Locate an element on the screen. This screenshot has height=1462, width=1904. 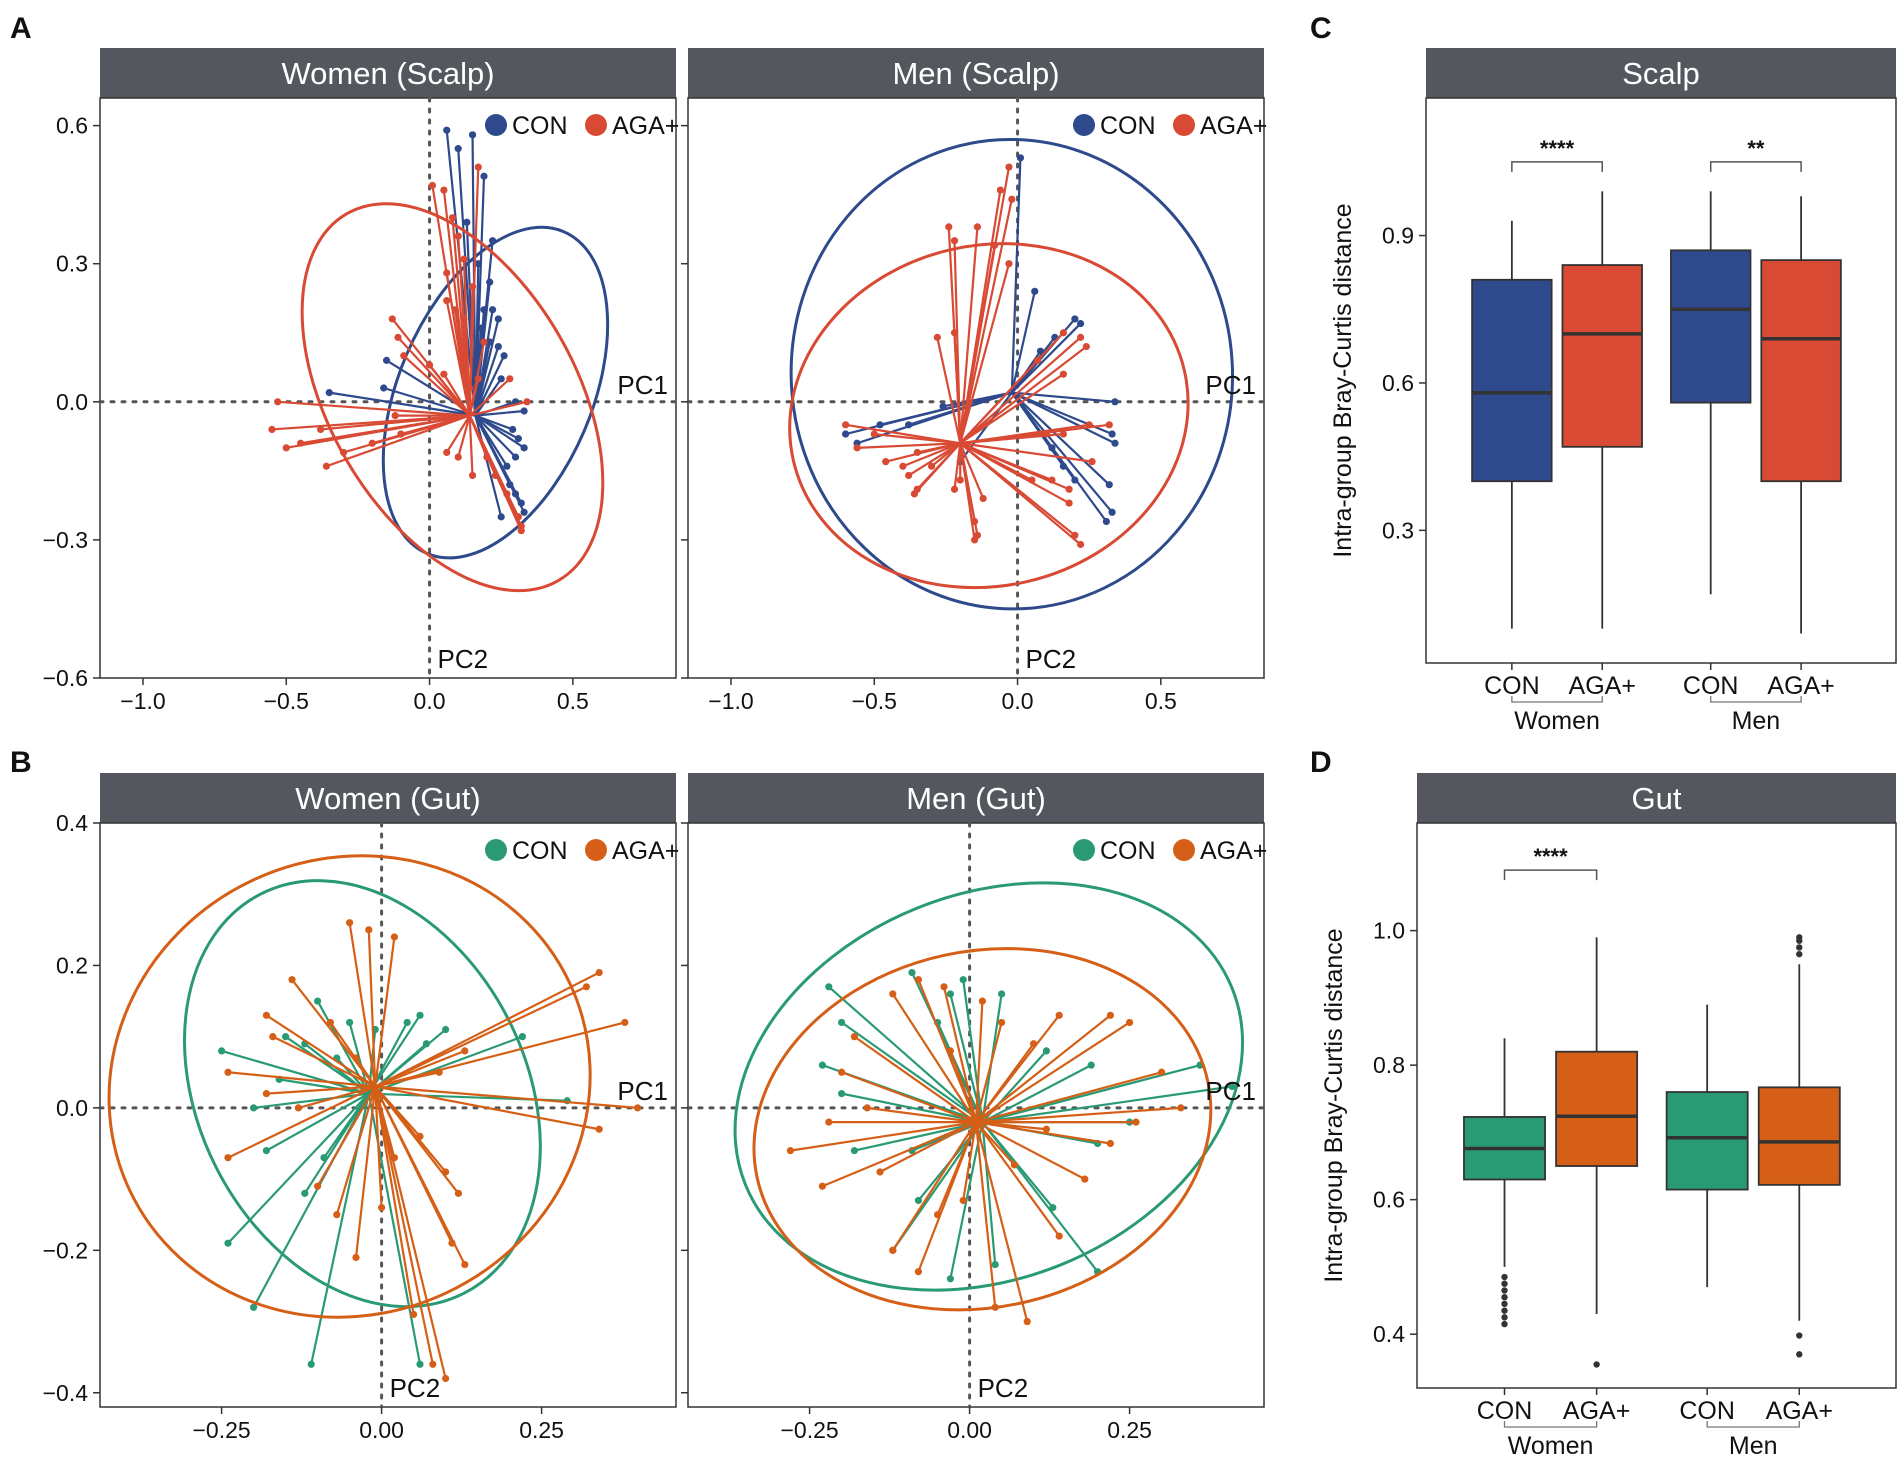
axis-label-pc1: PC1 is located at coordinates (642, 385).